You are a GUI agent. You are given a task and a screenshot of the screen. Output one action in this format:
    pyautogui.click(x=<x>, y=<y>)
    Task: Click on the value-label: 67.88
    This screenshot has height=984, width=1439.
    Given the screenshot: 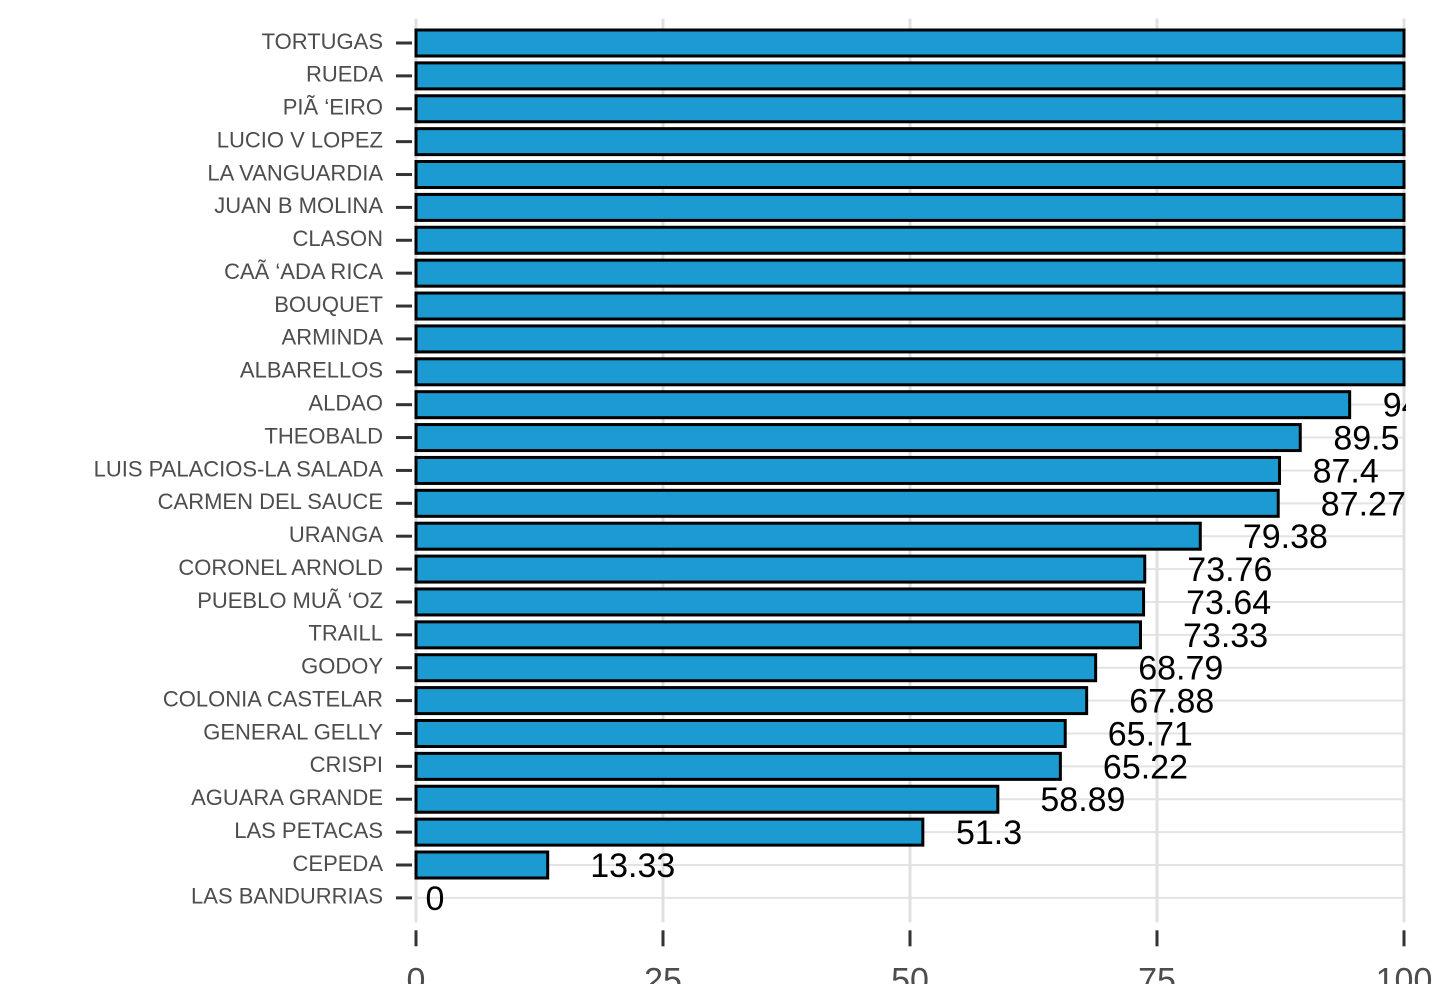 What is the action you would take?
    pyautogui.click(x=1171, y=702)
    